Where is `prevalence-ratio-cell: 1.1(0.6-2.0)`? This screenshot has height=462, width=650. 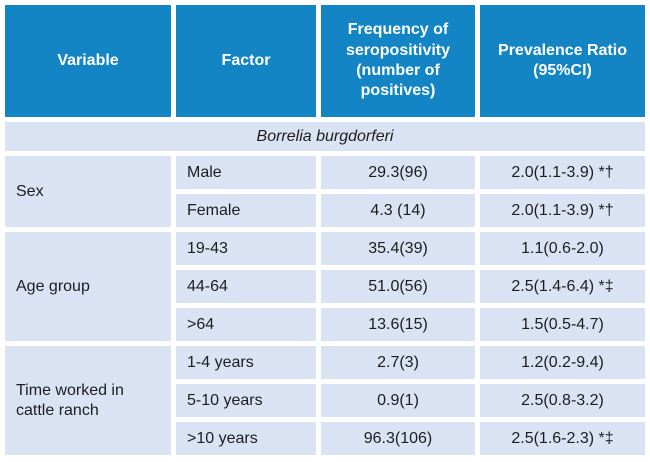 prevalence-ratio-cell: 1.1(0.6-2.0) is located at coordinates (562, 248).